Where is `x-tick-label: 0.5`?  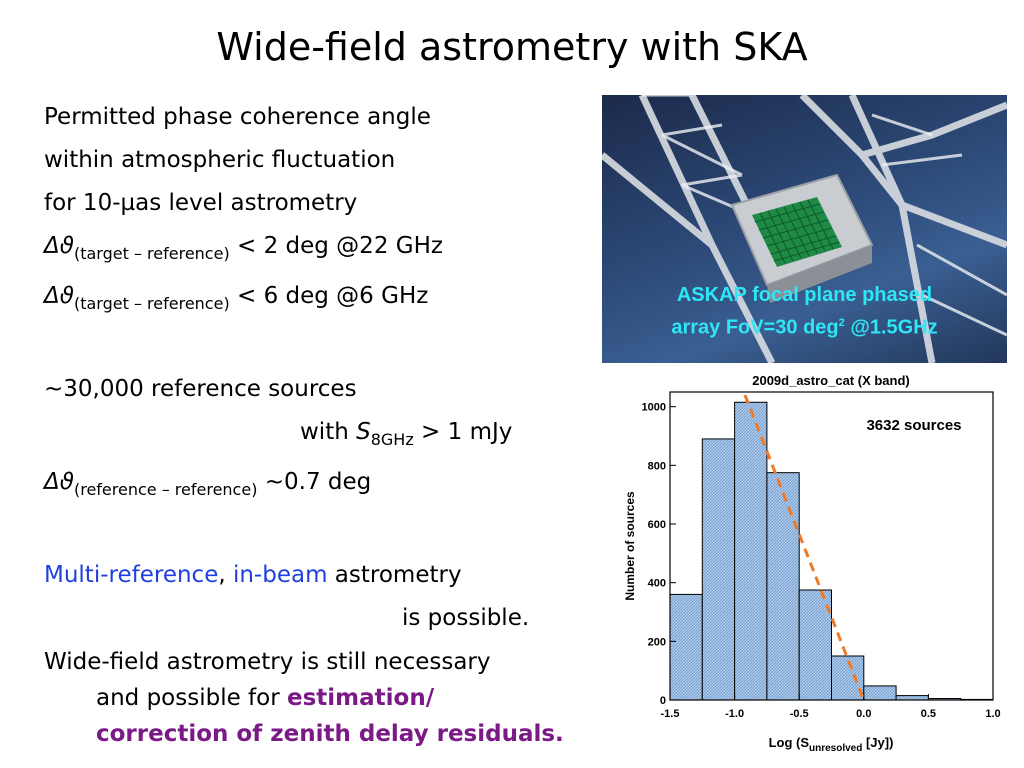
x-tick-label: 0.5 is located at coordinates (928, 714).